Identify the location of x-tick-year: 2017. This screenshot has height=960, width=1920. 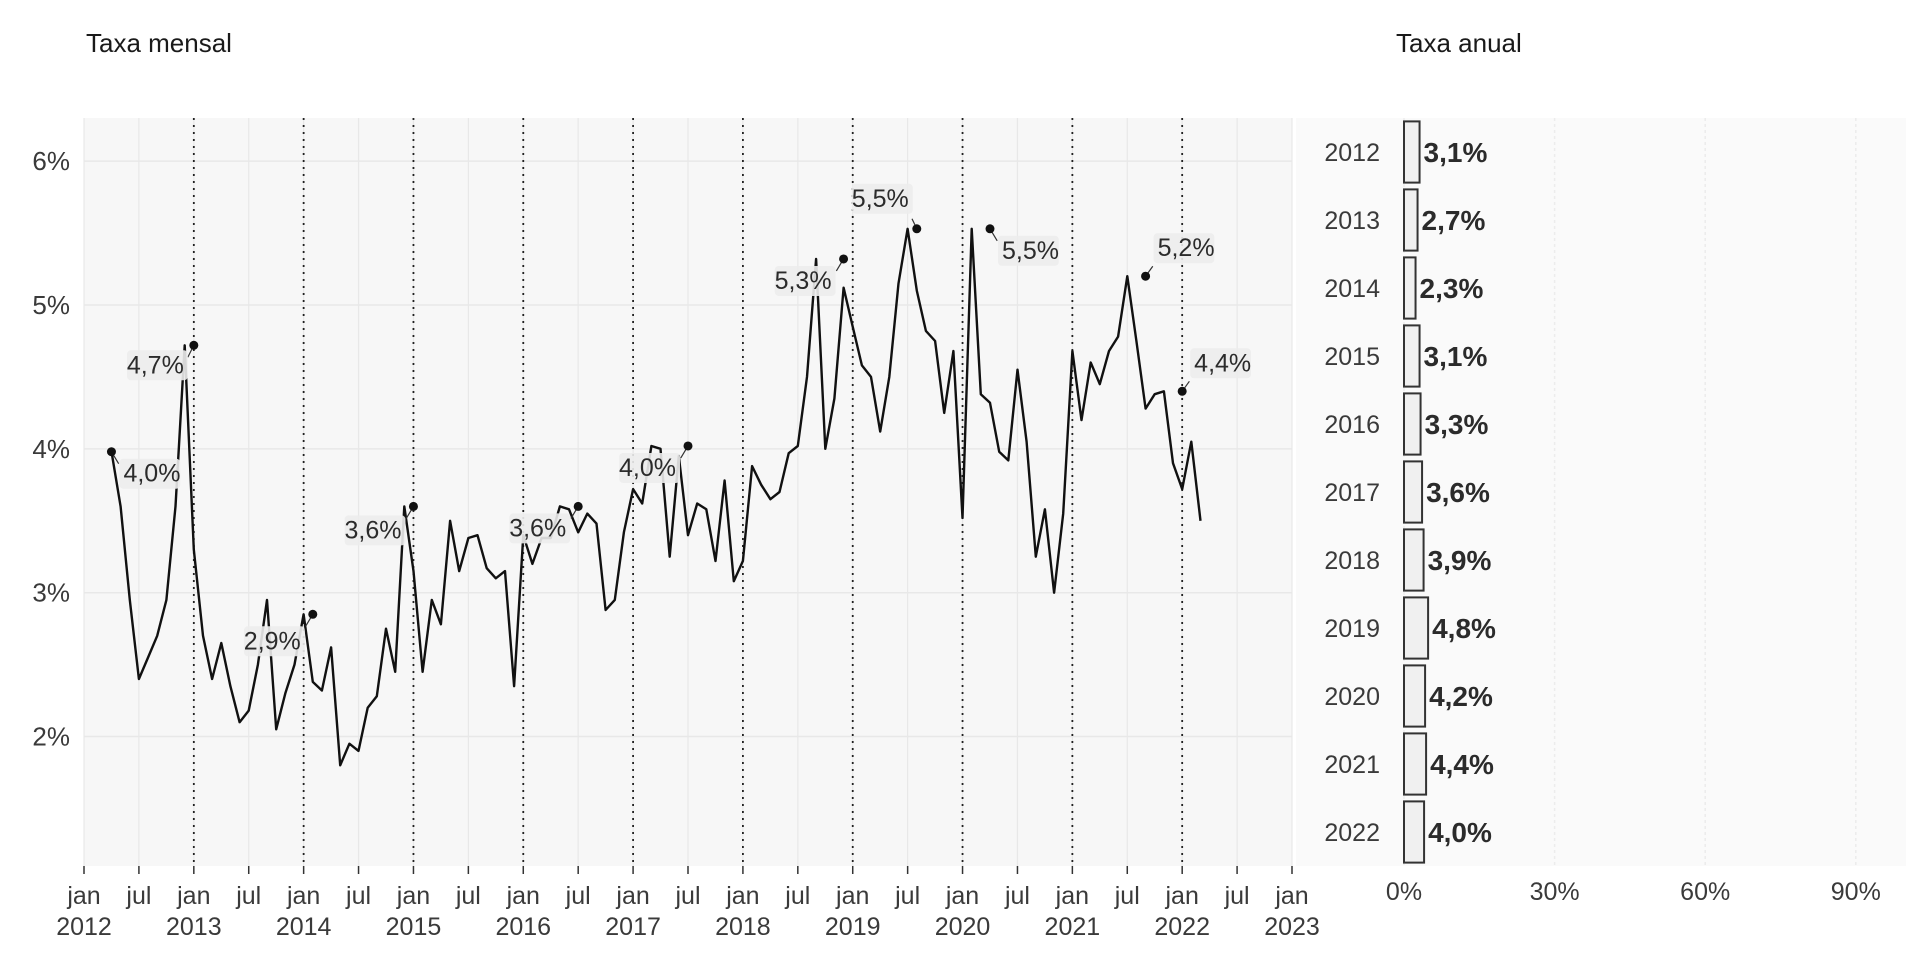
(633, 927).